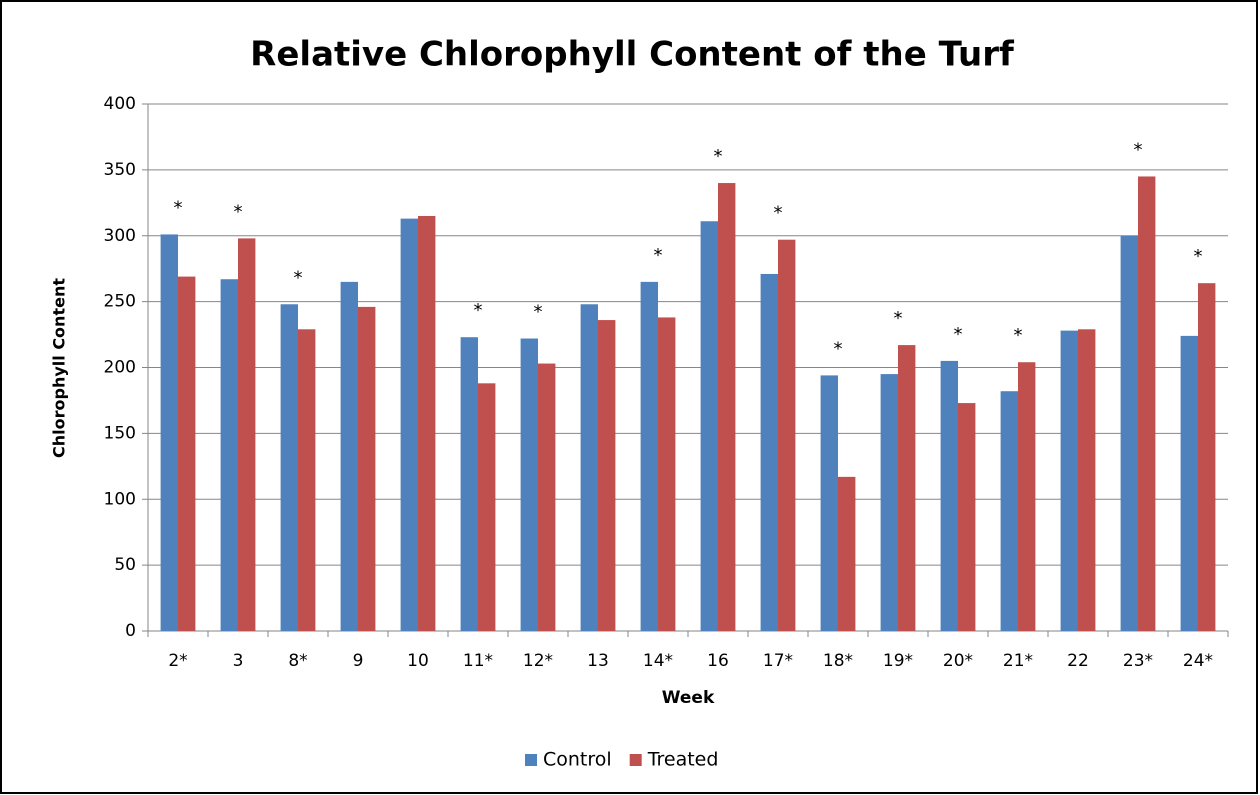 The height and width of the screenshot is (795, 1260). What do you see at coordinates (688, 698) in the screenshot?
I see `x-axis-title: Week` at bounding box center [688, 698].